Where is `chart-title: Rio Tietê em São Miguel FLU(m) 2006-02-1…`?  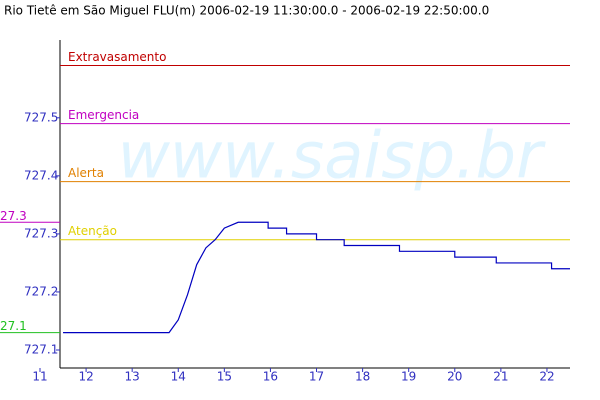
chart-title: Rio Tietê em São Miguel FLU(m) 2006-02-1… is located at coordinates (246, 11).